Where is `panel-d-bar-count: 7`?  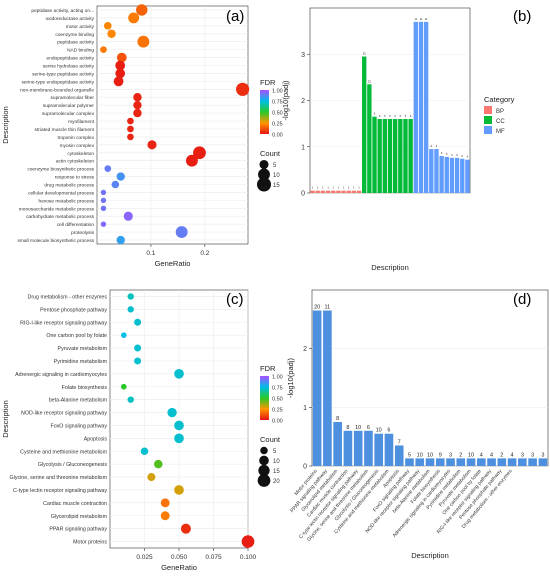
panel-d-bar-count: 7 is located at coordinates (399, 442).